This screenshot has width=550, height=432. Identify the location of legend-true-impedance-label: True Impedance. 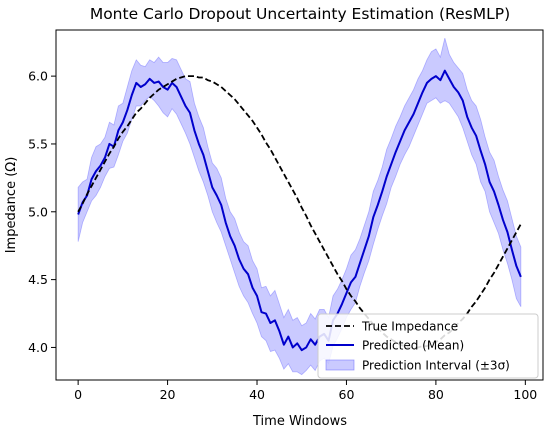
(409, 327).